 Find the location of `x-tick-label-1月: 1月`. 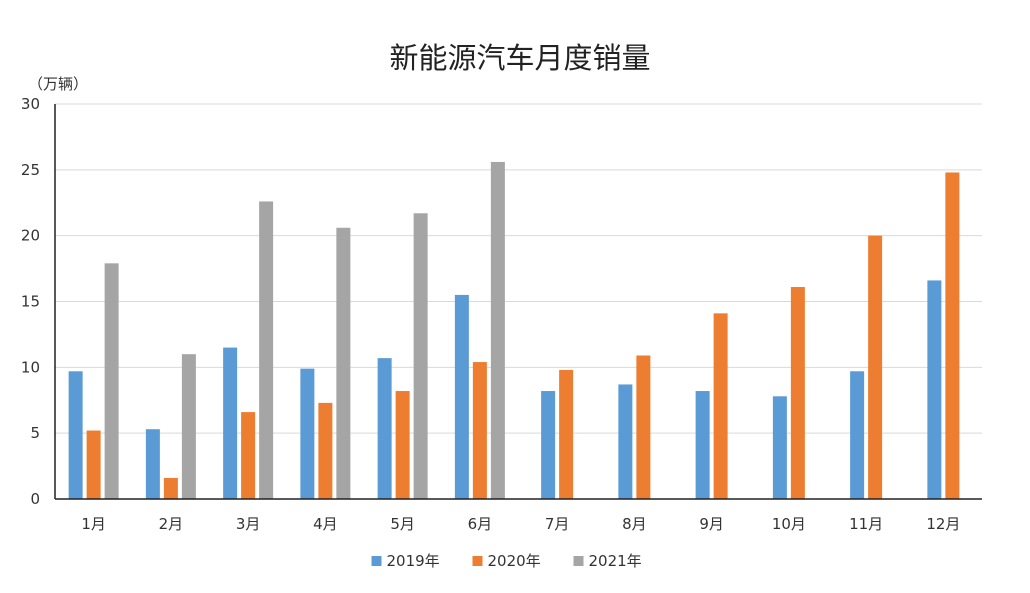

x-tick-label-1月: 1月 is located at coordinates (93, 524).